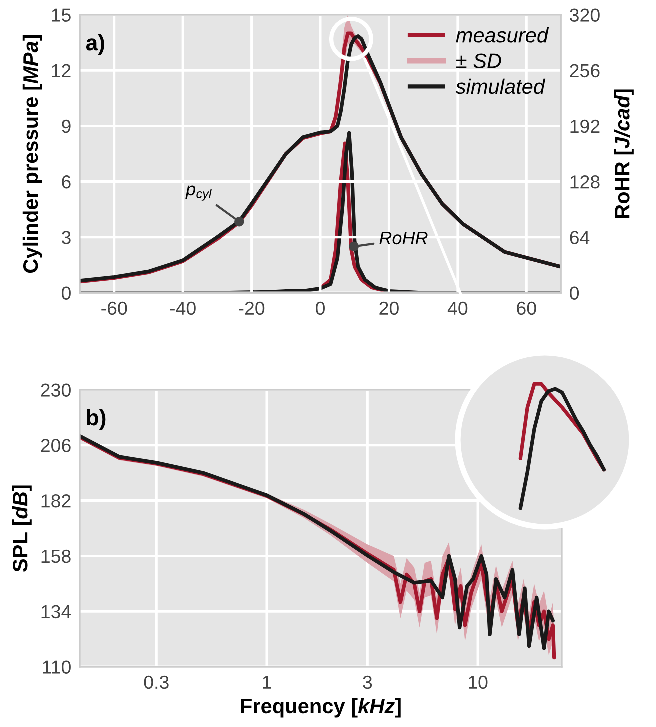  What do you see at coordinates (96, 419) in the screenshot?
I see `annotation: b)` at bounding box center [96, 419].